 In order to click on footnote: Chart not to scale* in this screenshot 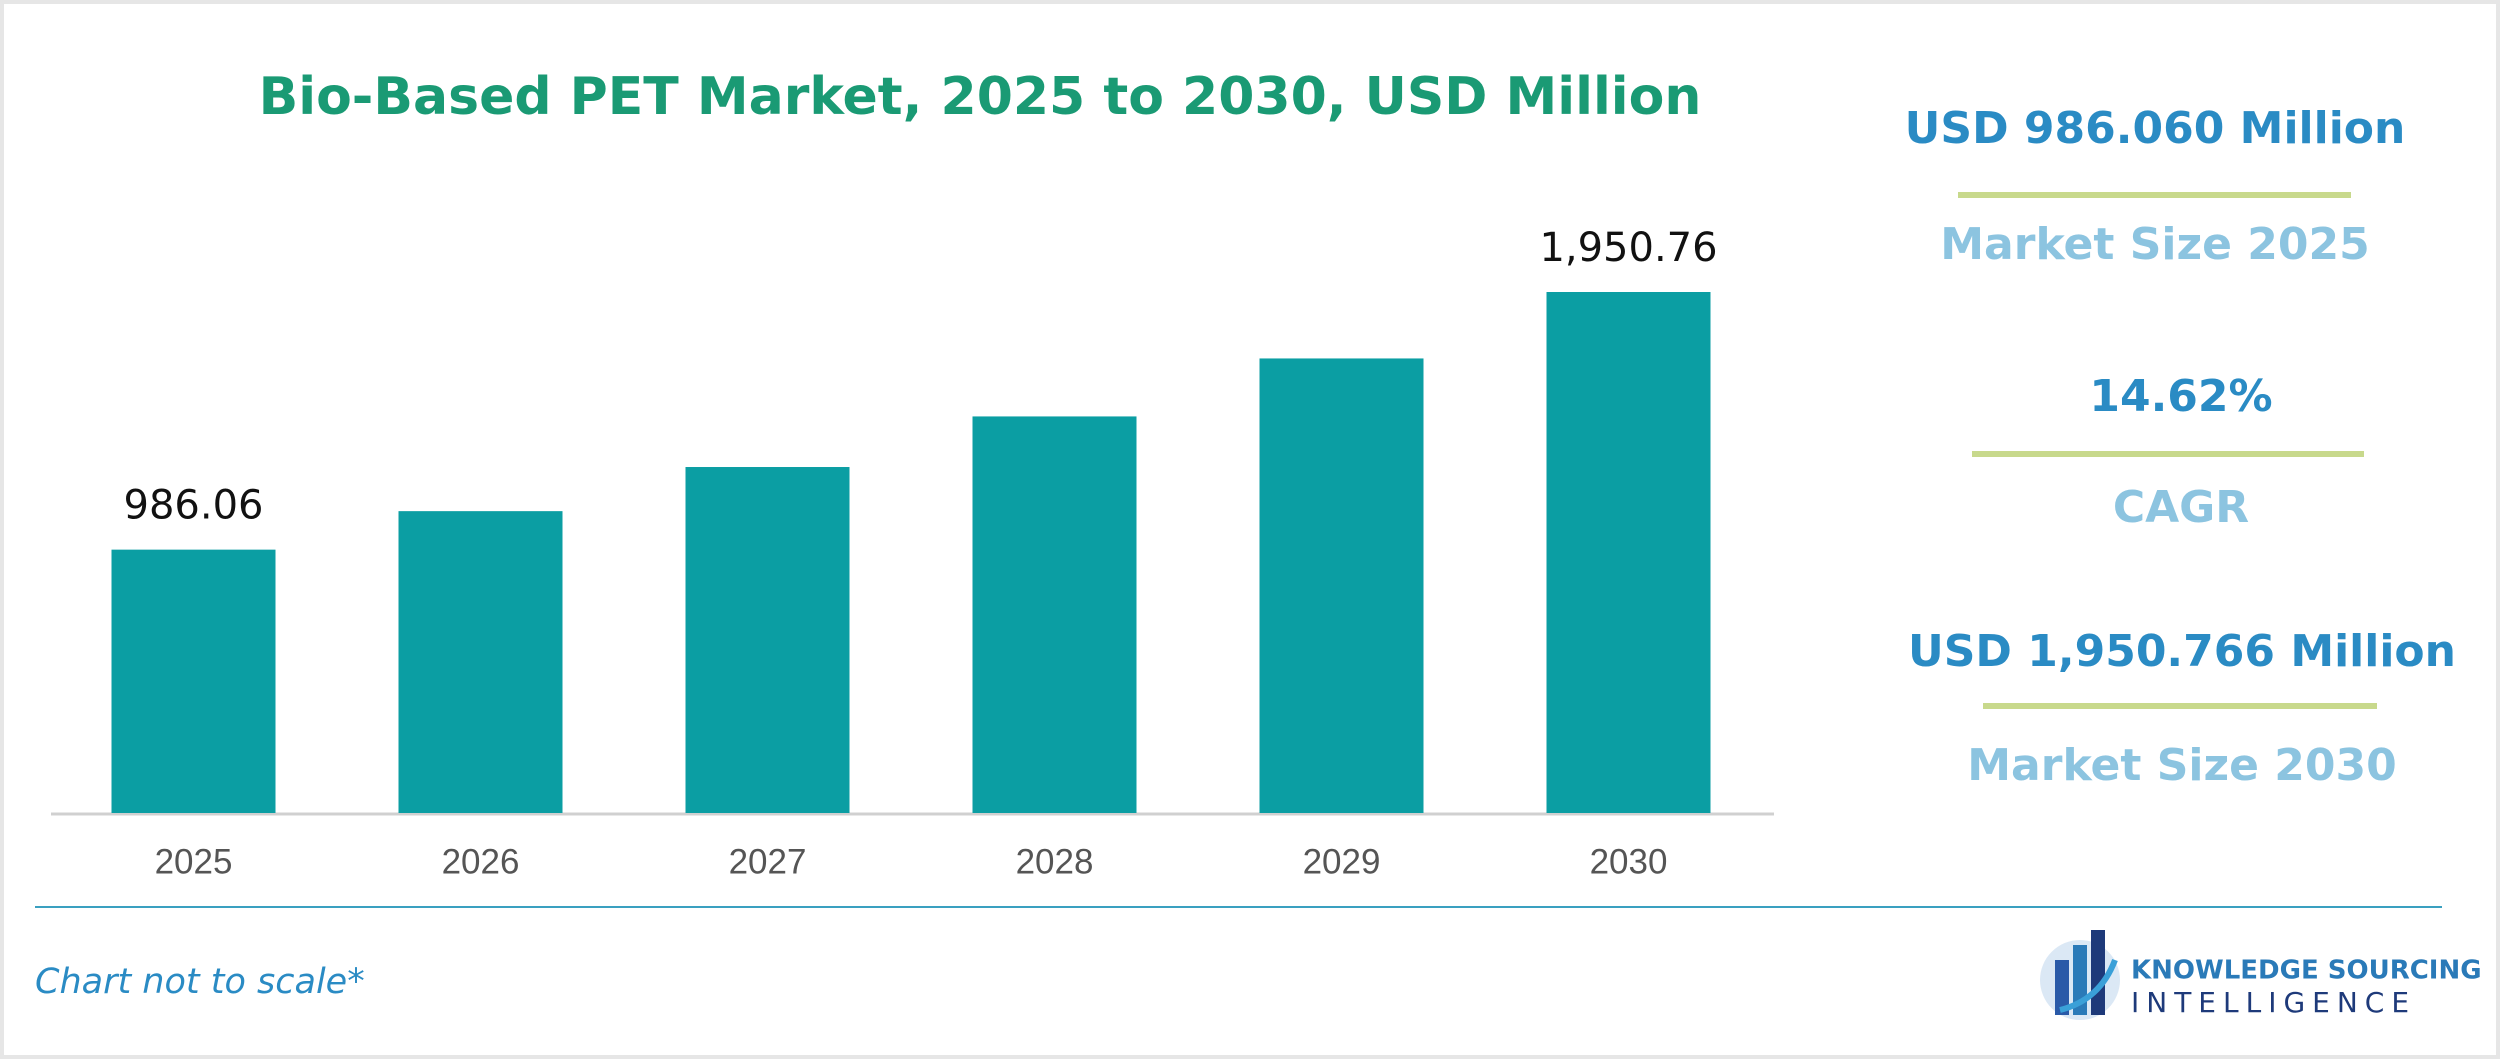, I will do `click(200, 982)`.